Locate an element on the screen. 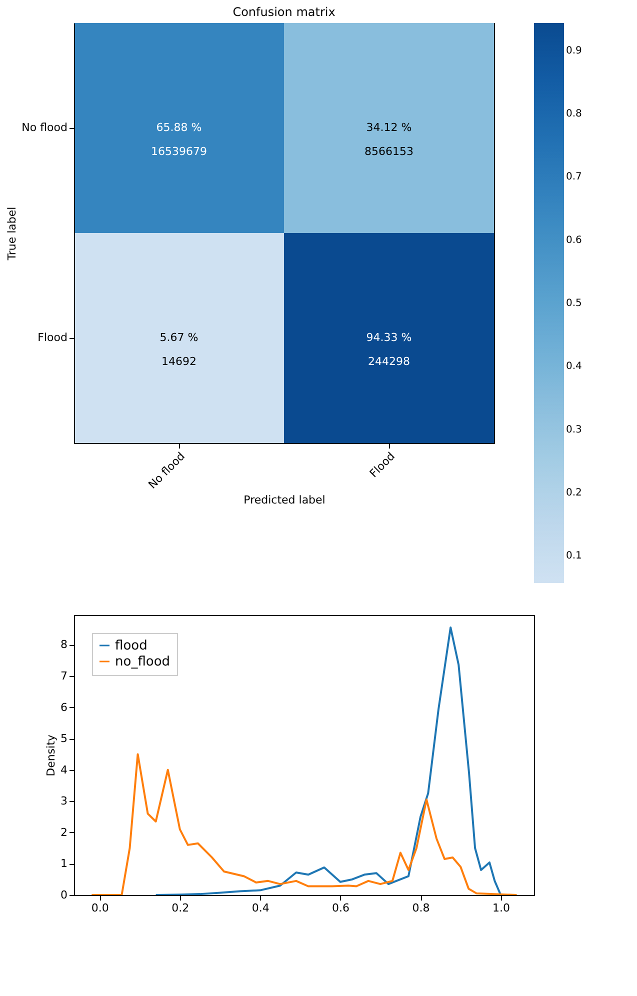  y-tick-label: 4 is located at coordinates (64, 769).